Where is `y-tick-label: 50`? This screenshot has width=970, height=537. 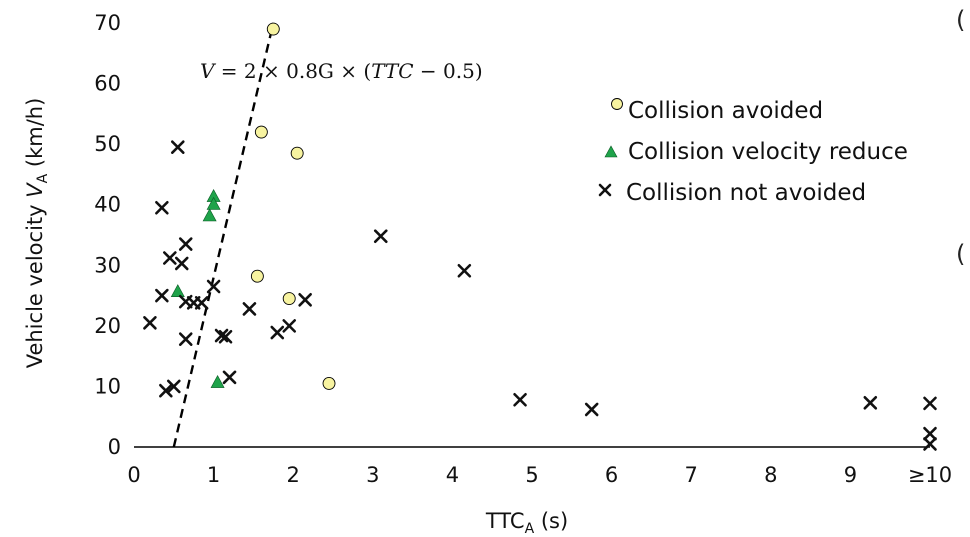 y-tick-label: 50 is located at coordinates (107, 144).